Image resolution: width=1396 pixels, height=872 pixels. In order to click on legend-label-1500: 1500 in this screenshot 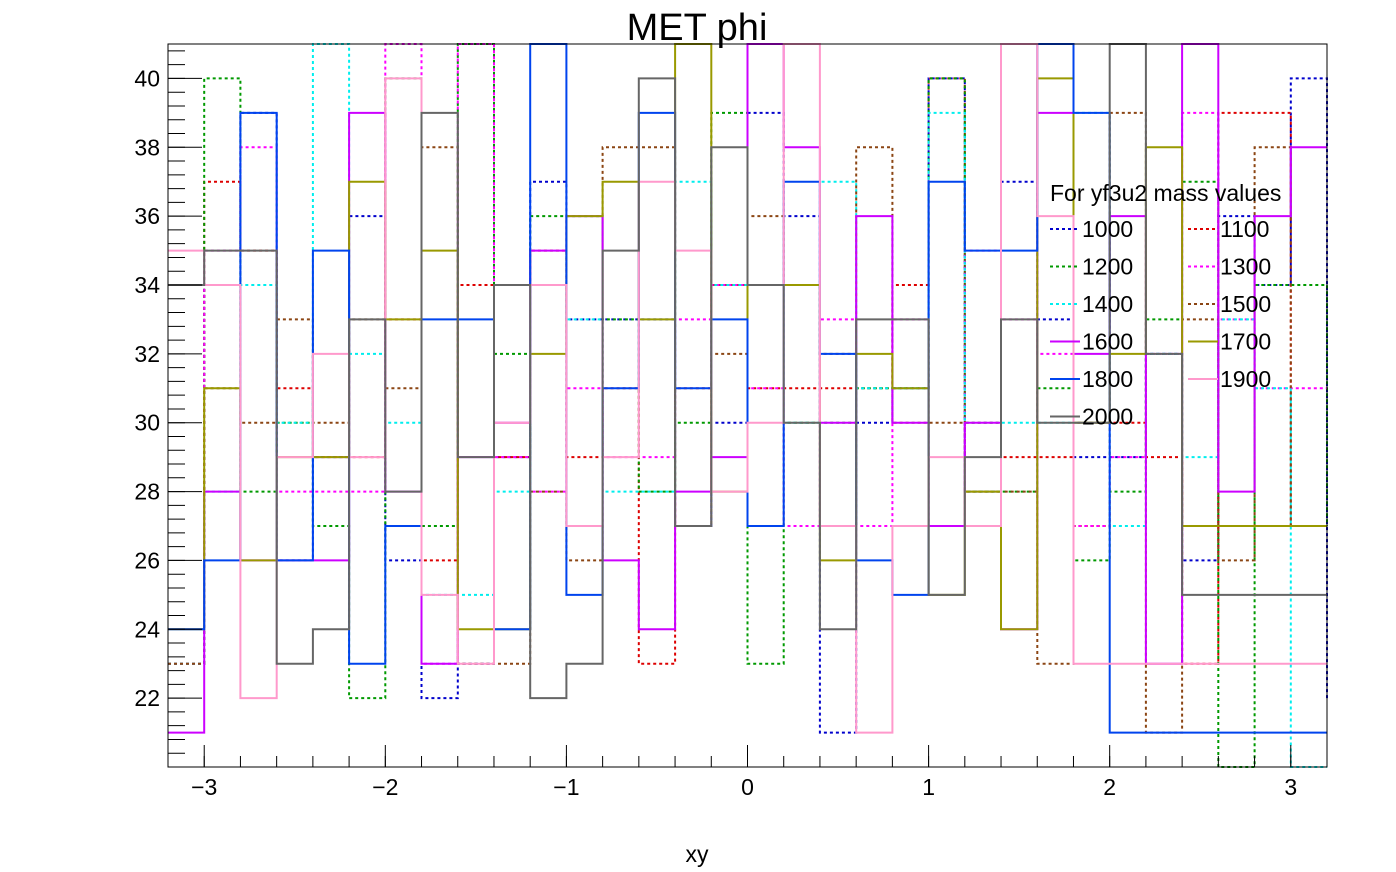, I will do `click(1245, 304)`.